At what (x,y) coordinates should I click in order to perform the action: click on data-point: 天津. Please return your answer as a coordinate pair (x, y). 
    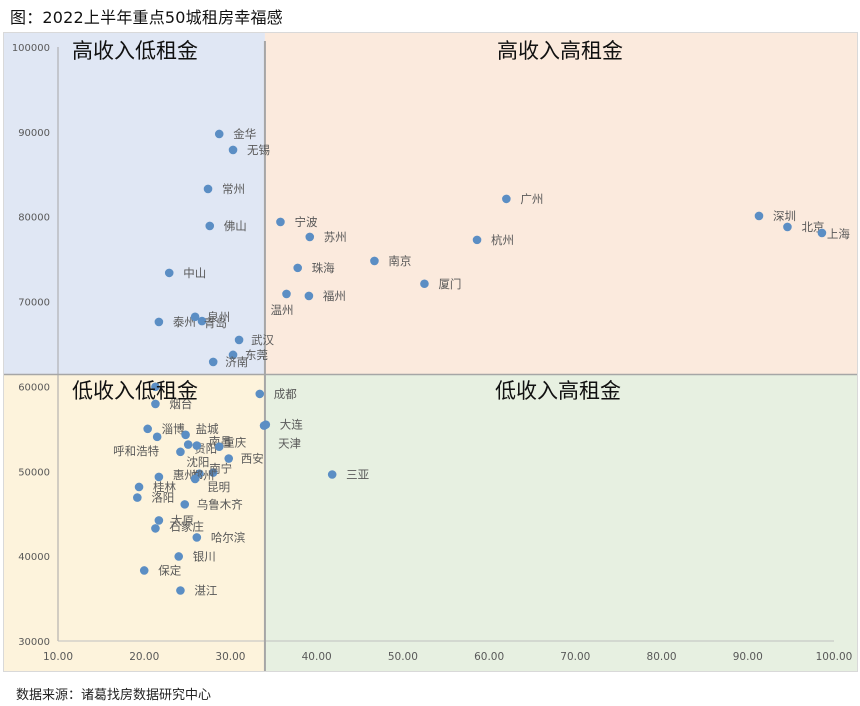
    Looking at the image, I should click on (280, 436).